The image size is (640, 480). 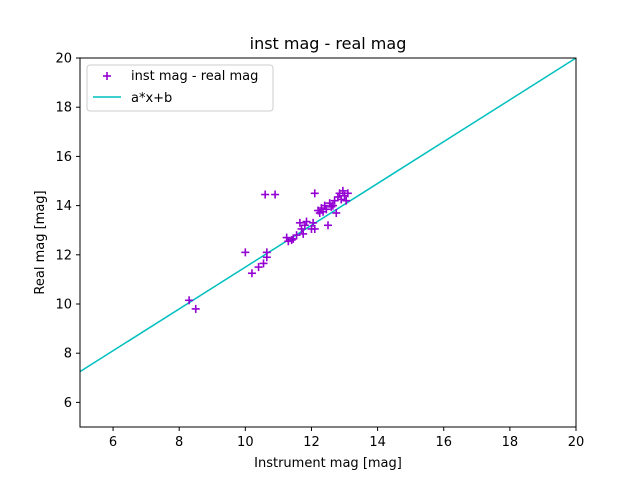 What do you see at coordinates (63, 157) in the screenshot?
I see `y-tick-label: 16` at bounding box center [63, 157].